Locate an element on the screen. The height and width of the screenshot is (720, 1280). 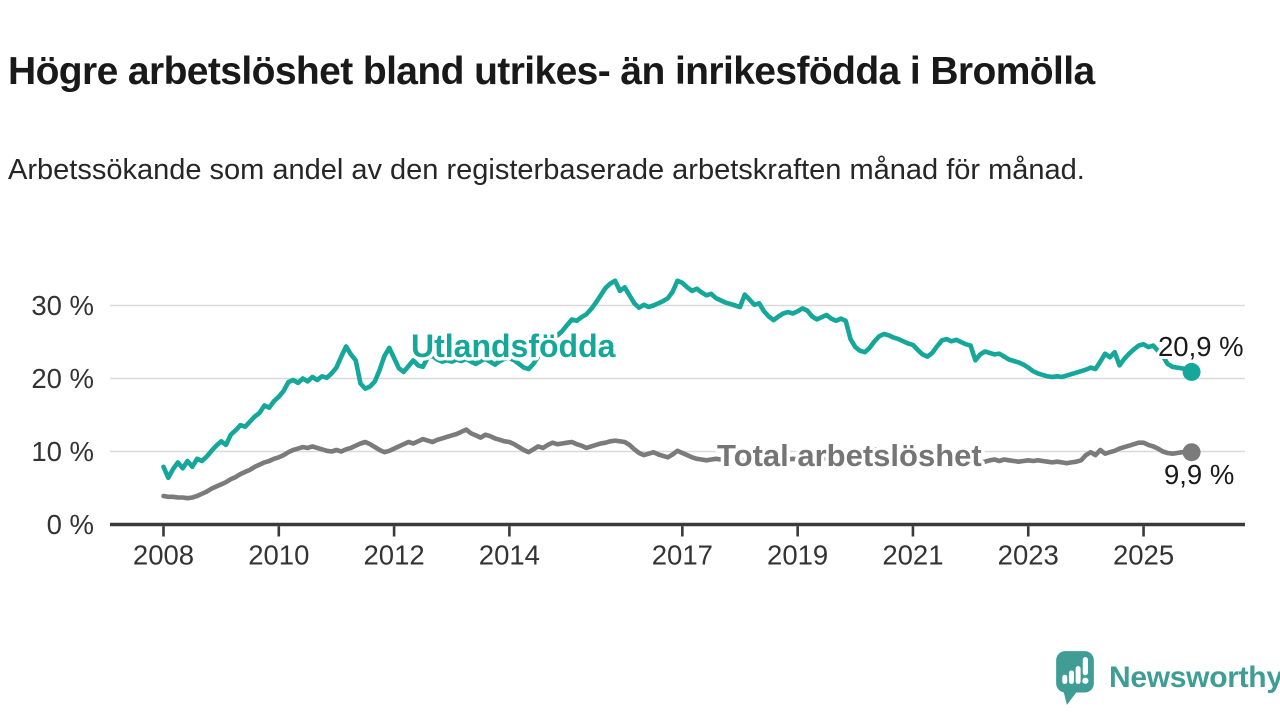
x-tick-label: 2017 is located at coordinates (682, 555).